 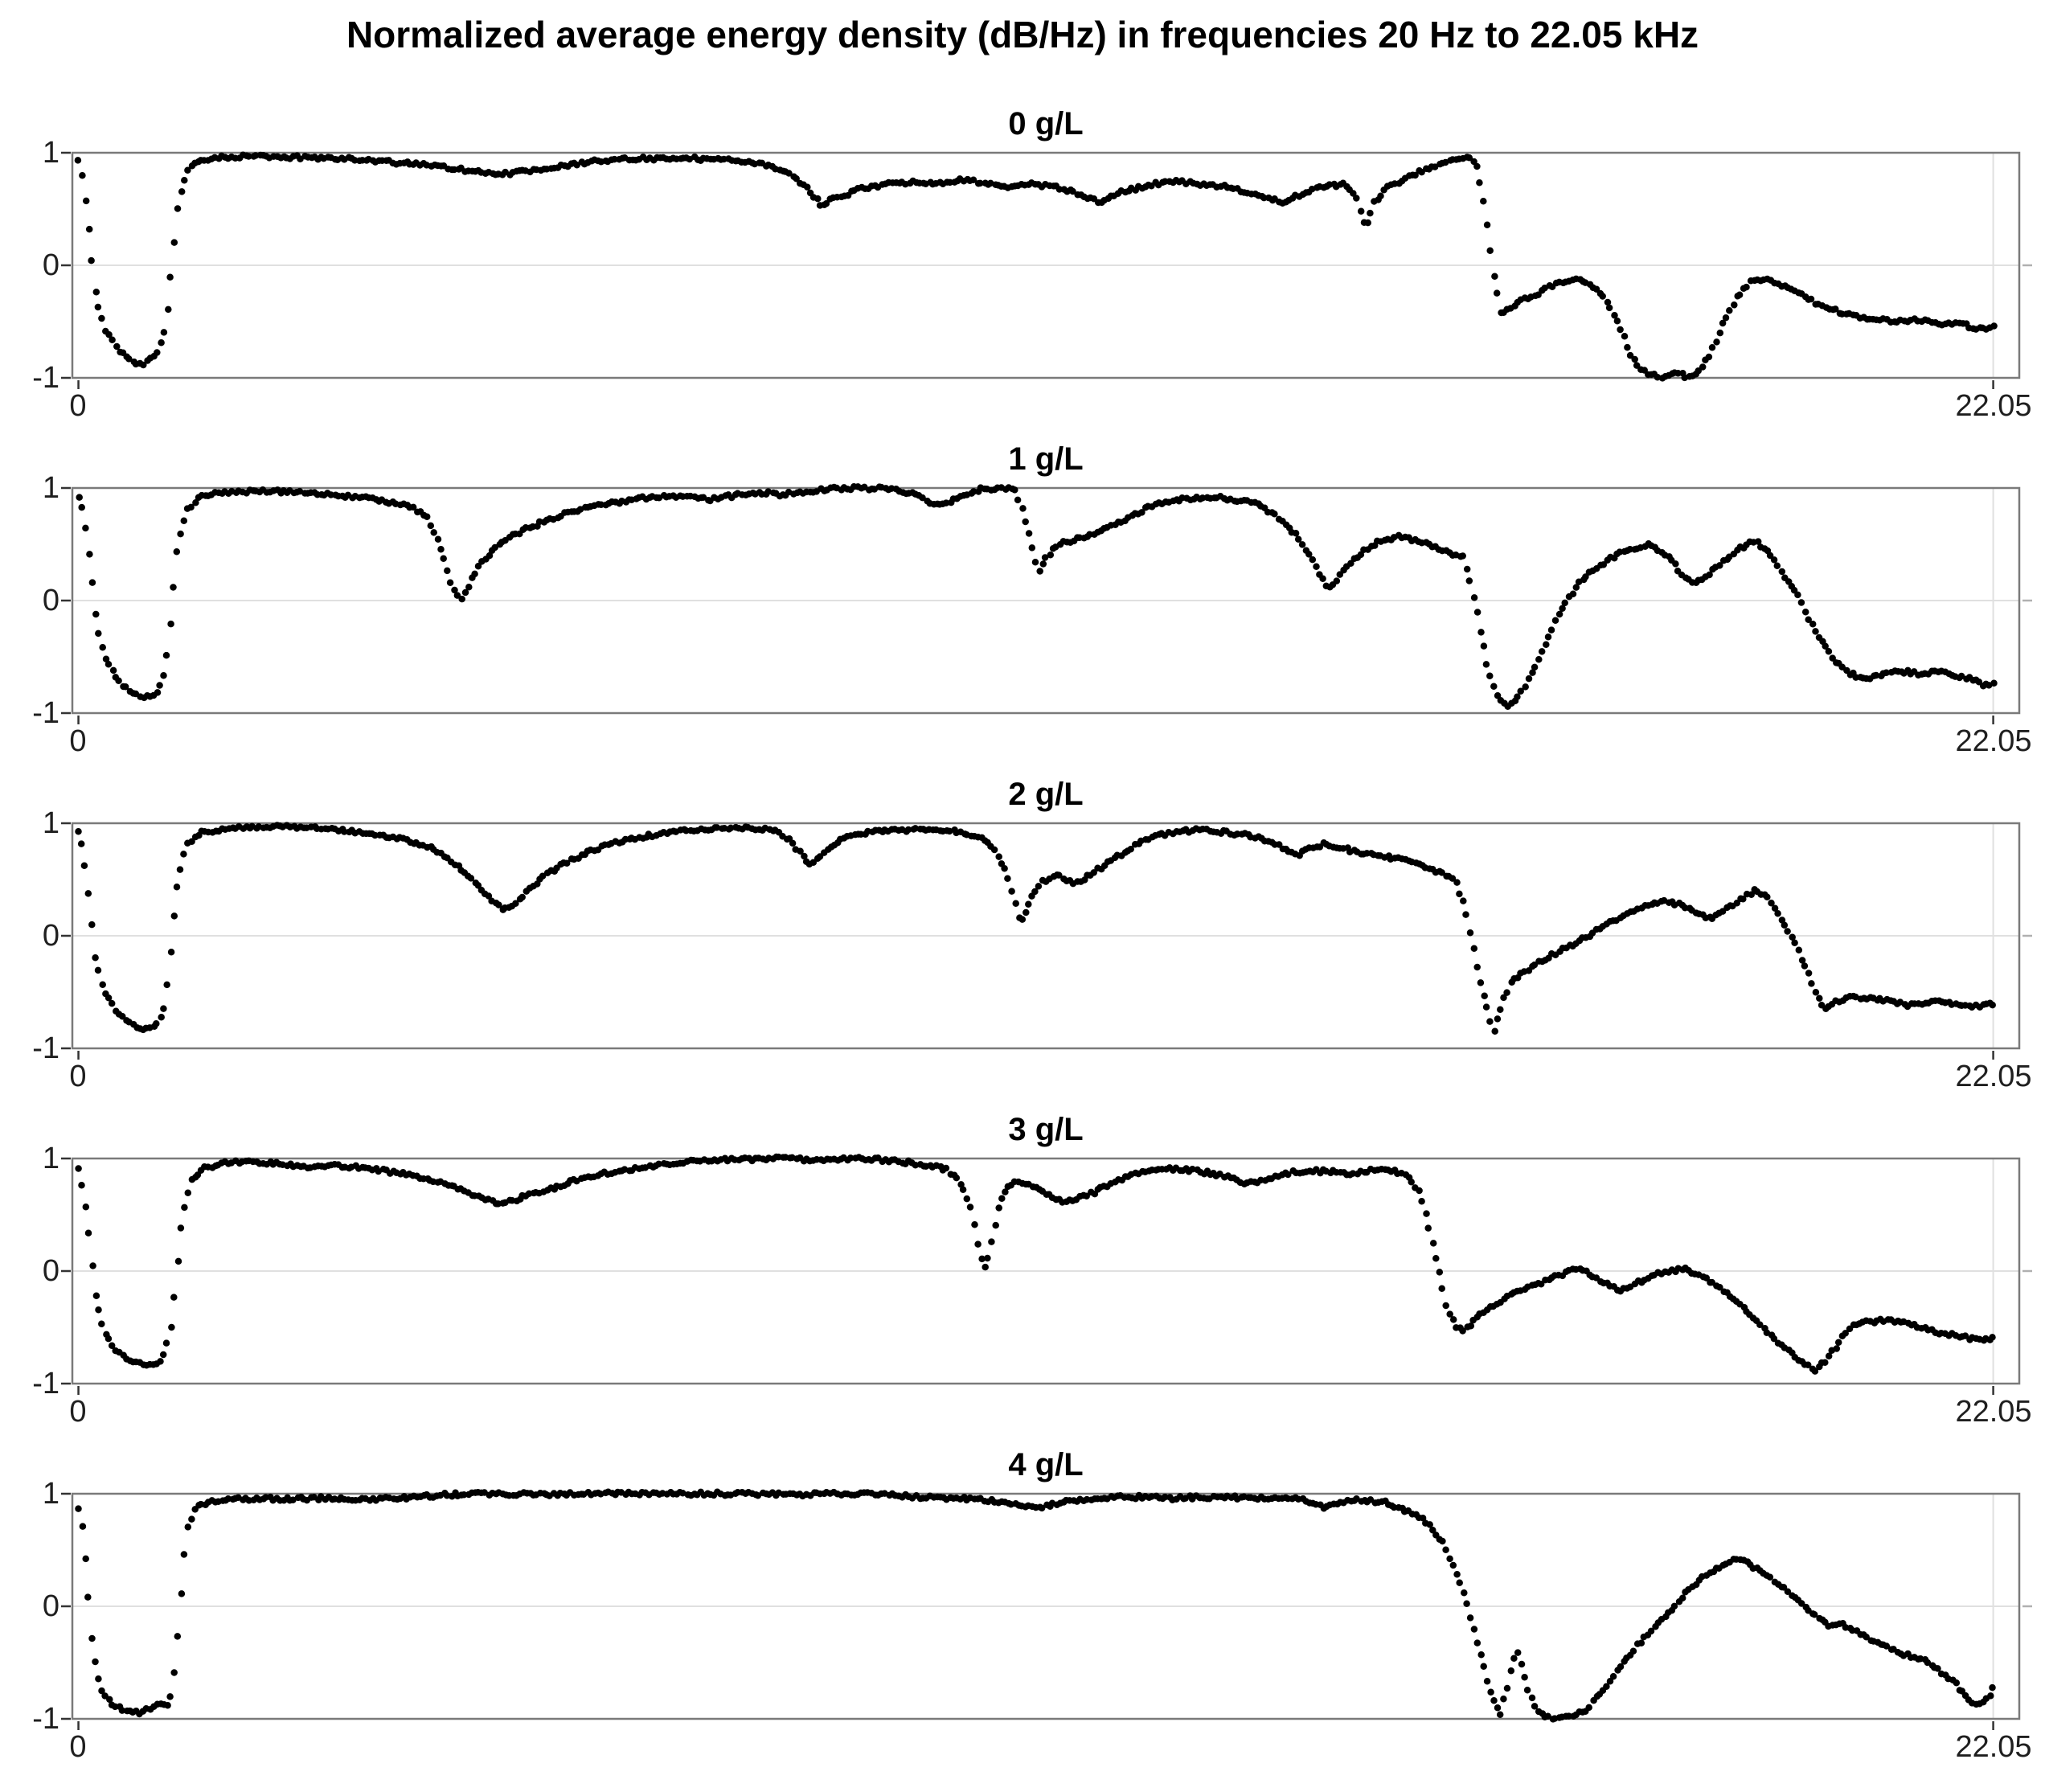 I want to click on subplot-title: 1 g/L, so click(x=1046, y=459).